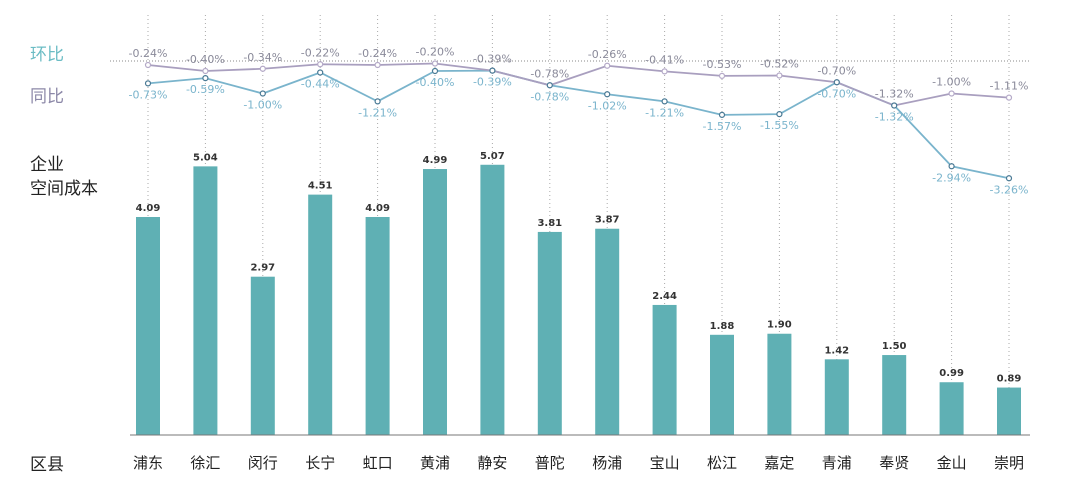 This screenshot has width=1080, height=490. I want to click on series-value-label: -0.59%, so click(205, 89).